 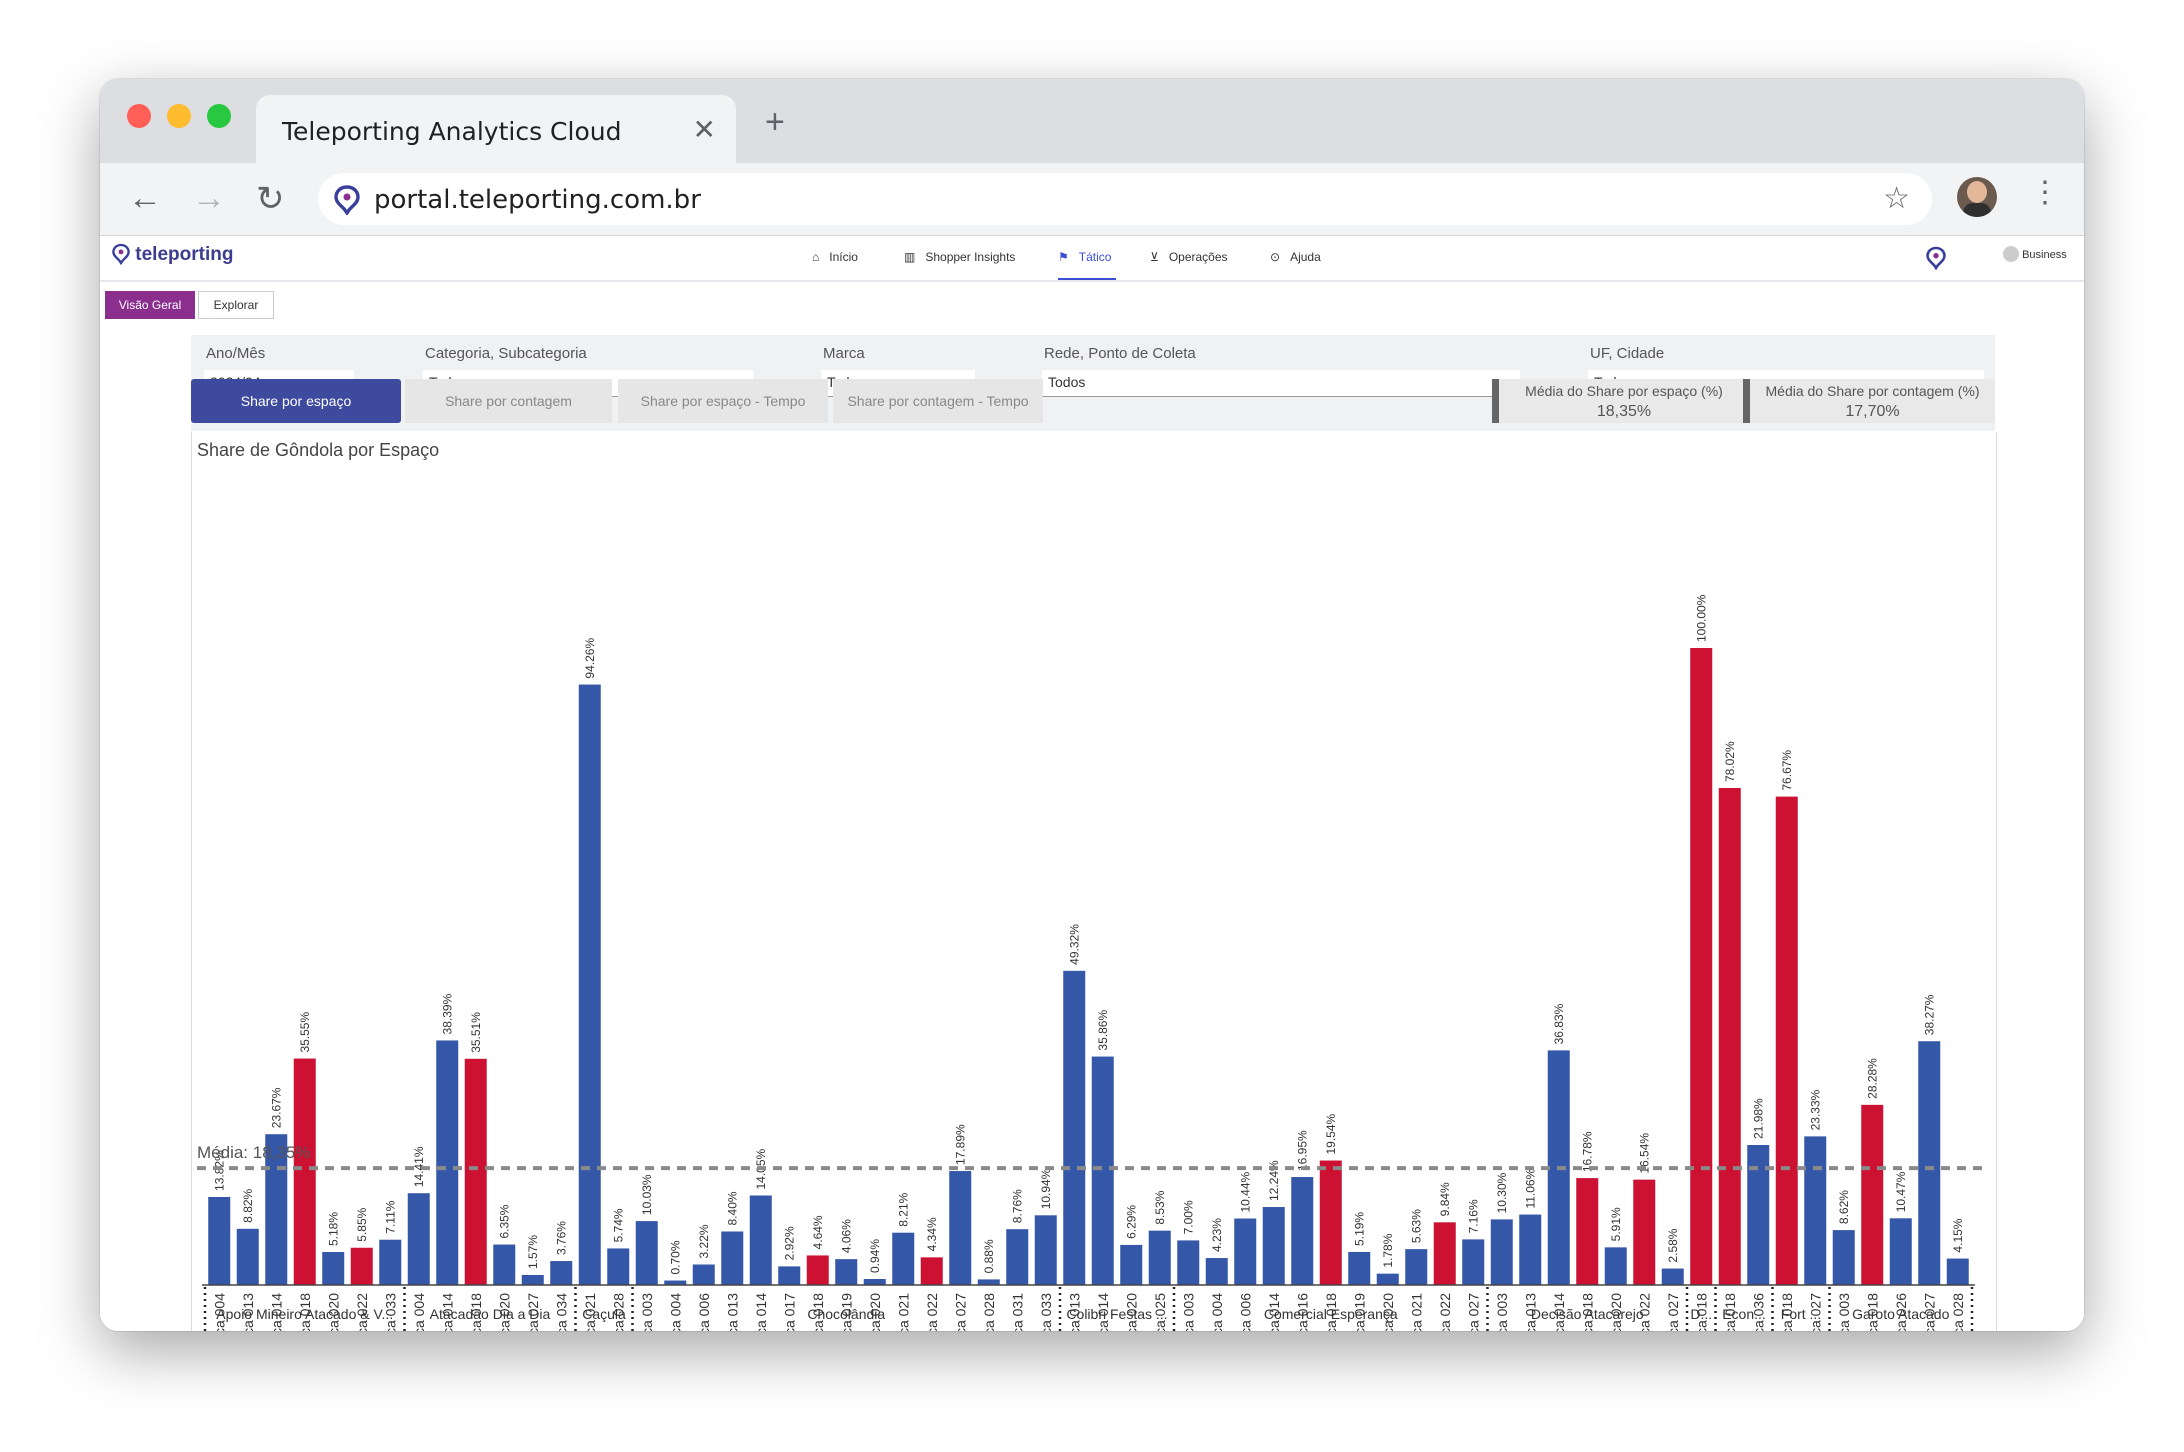 What do you see at coordinates (270, 199) in the screenshot?
I see `reload-icon: ↻` at bounding box center [270, 199].